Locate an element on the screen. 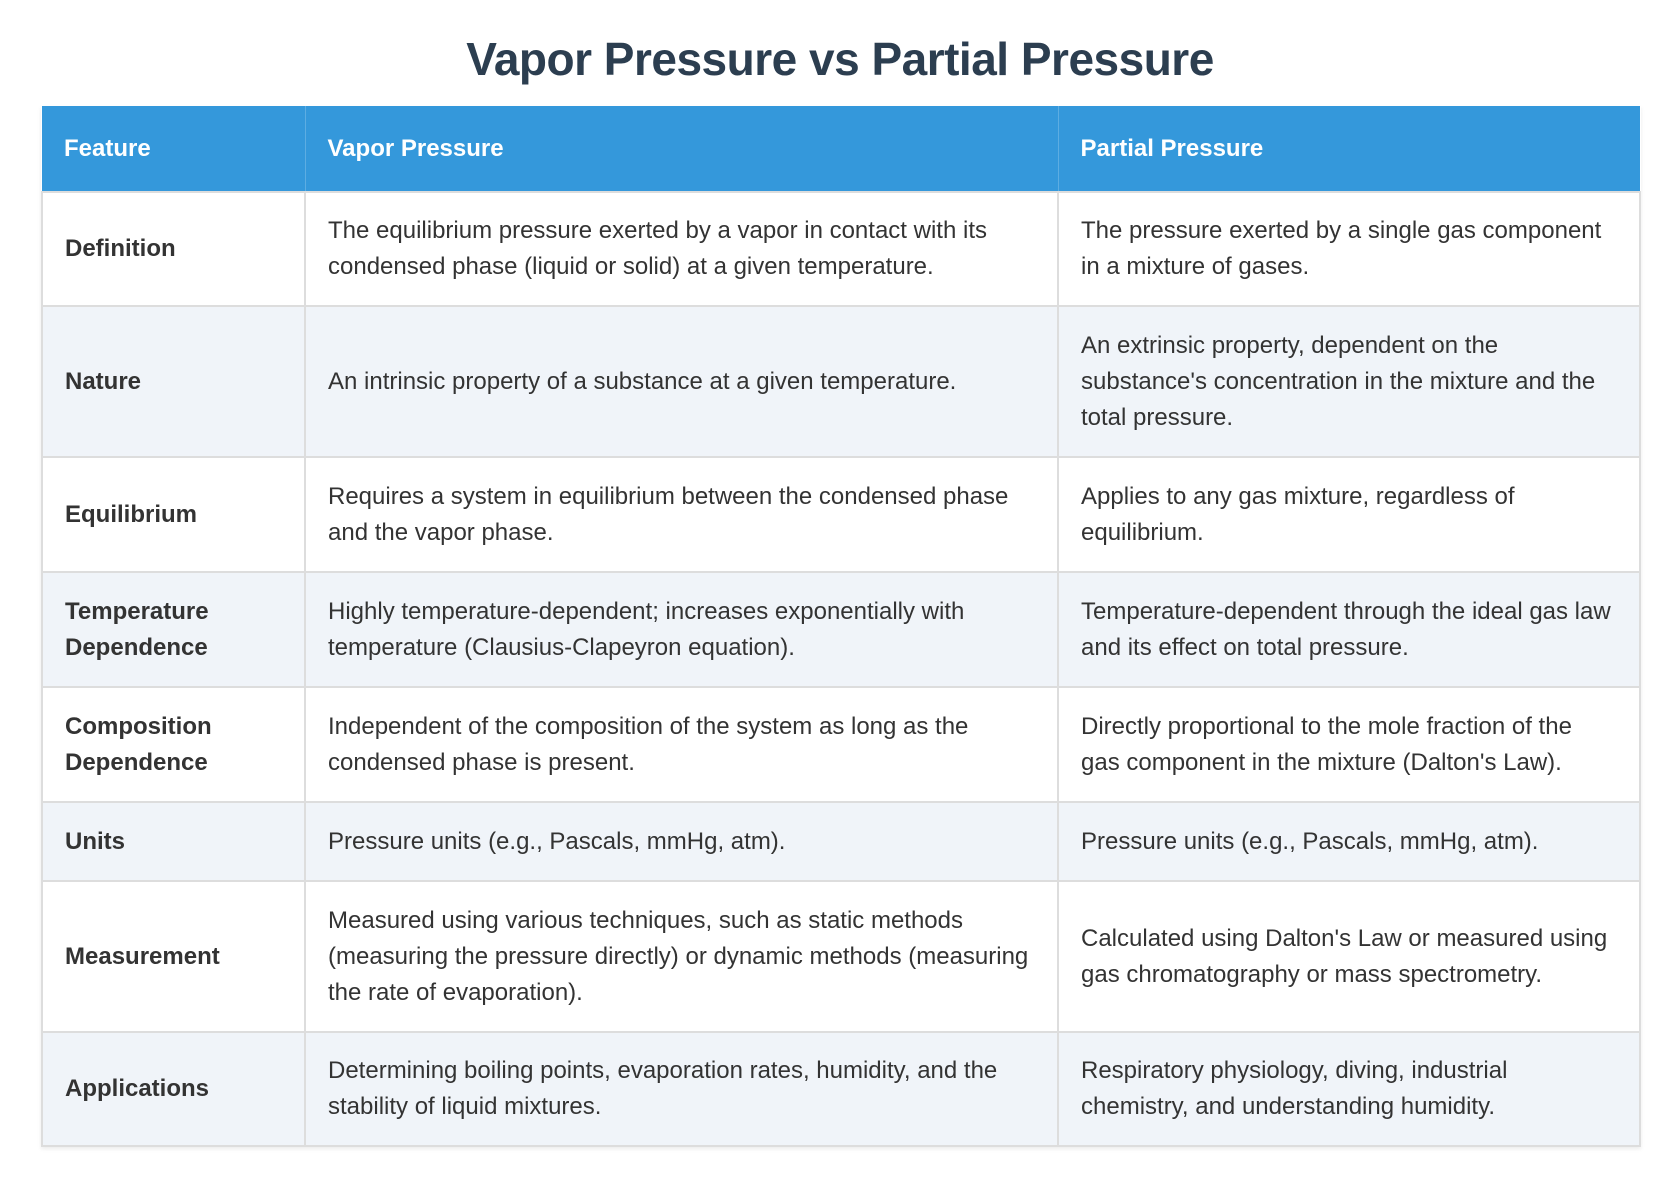  feature-cell: Units is located at coordinates (173, 841).